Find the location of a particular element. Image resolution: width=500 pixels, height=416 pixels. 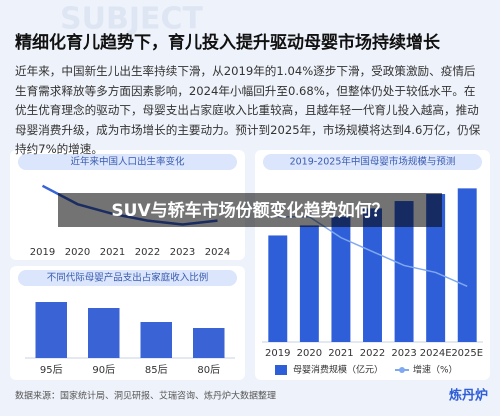

overlay-title: SUV与轿车市场份额变化趋势如何？ is located at coordinates (249, 210).